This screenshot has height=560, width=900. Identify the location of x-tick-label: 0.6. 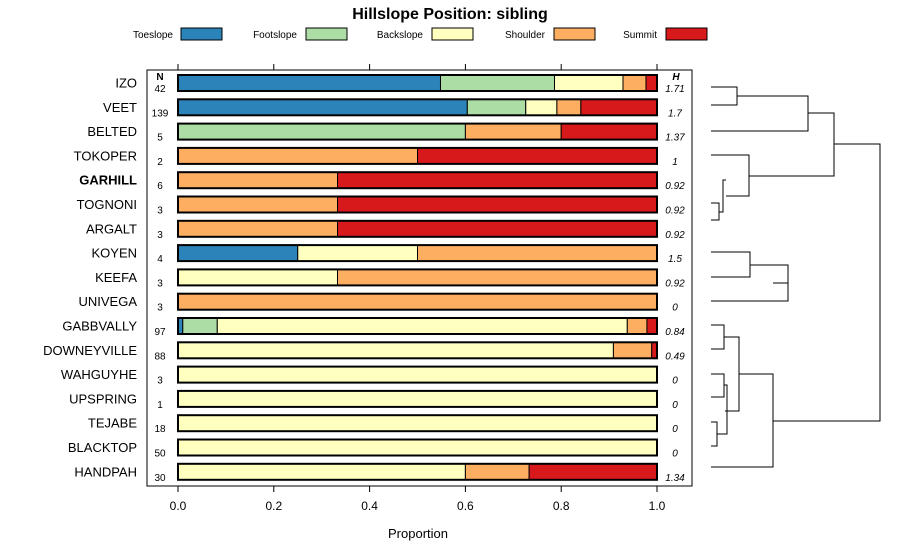
(465, 506).